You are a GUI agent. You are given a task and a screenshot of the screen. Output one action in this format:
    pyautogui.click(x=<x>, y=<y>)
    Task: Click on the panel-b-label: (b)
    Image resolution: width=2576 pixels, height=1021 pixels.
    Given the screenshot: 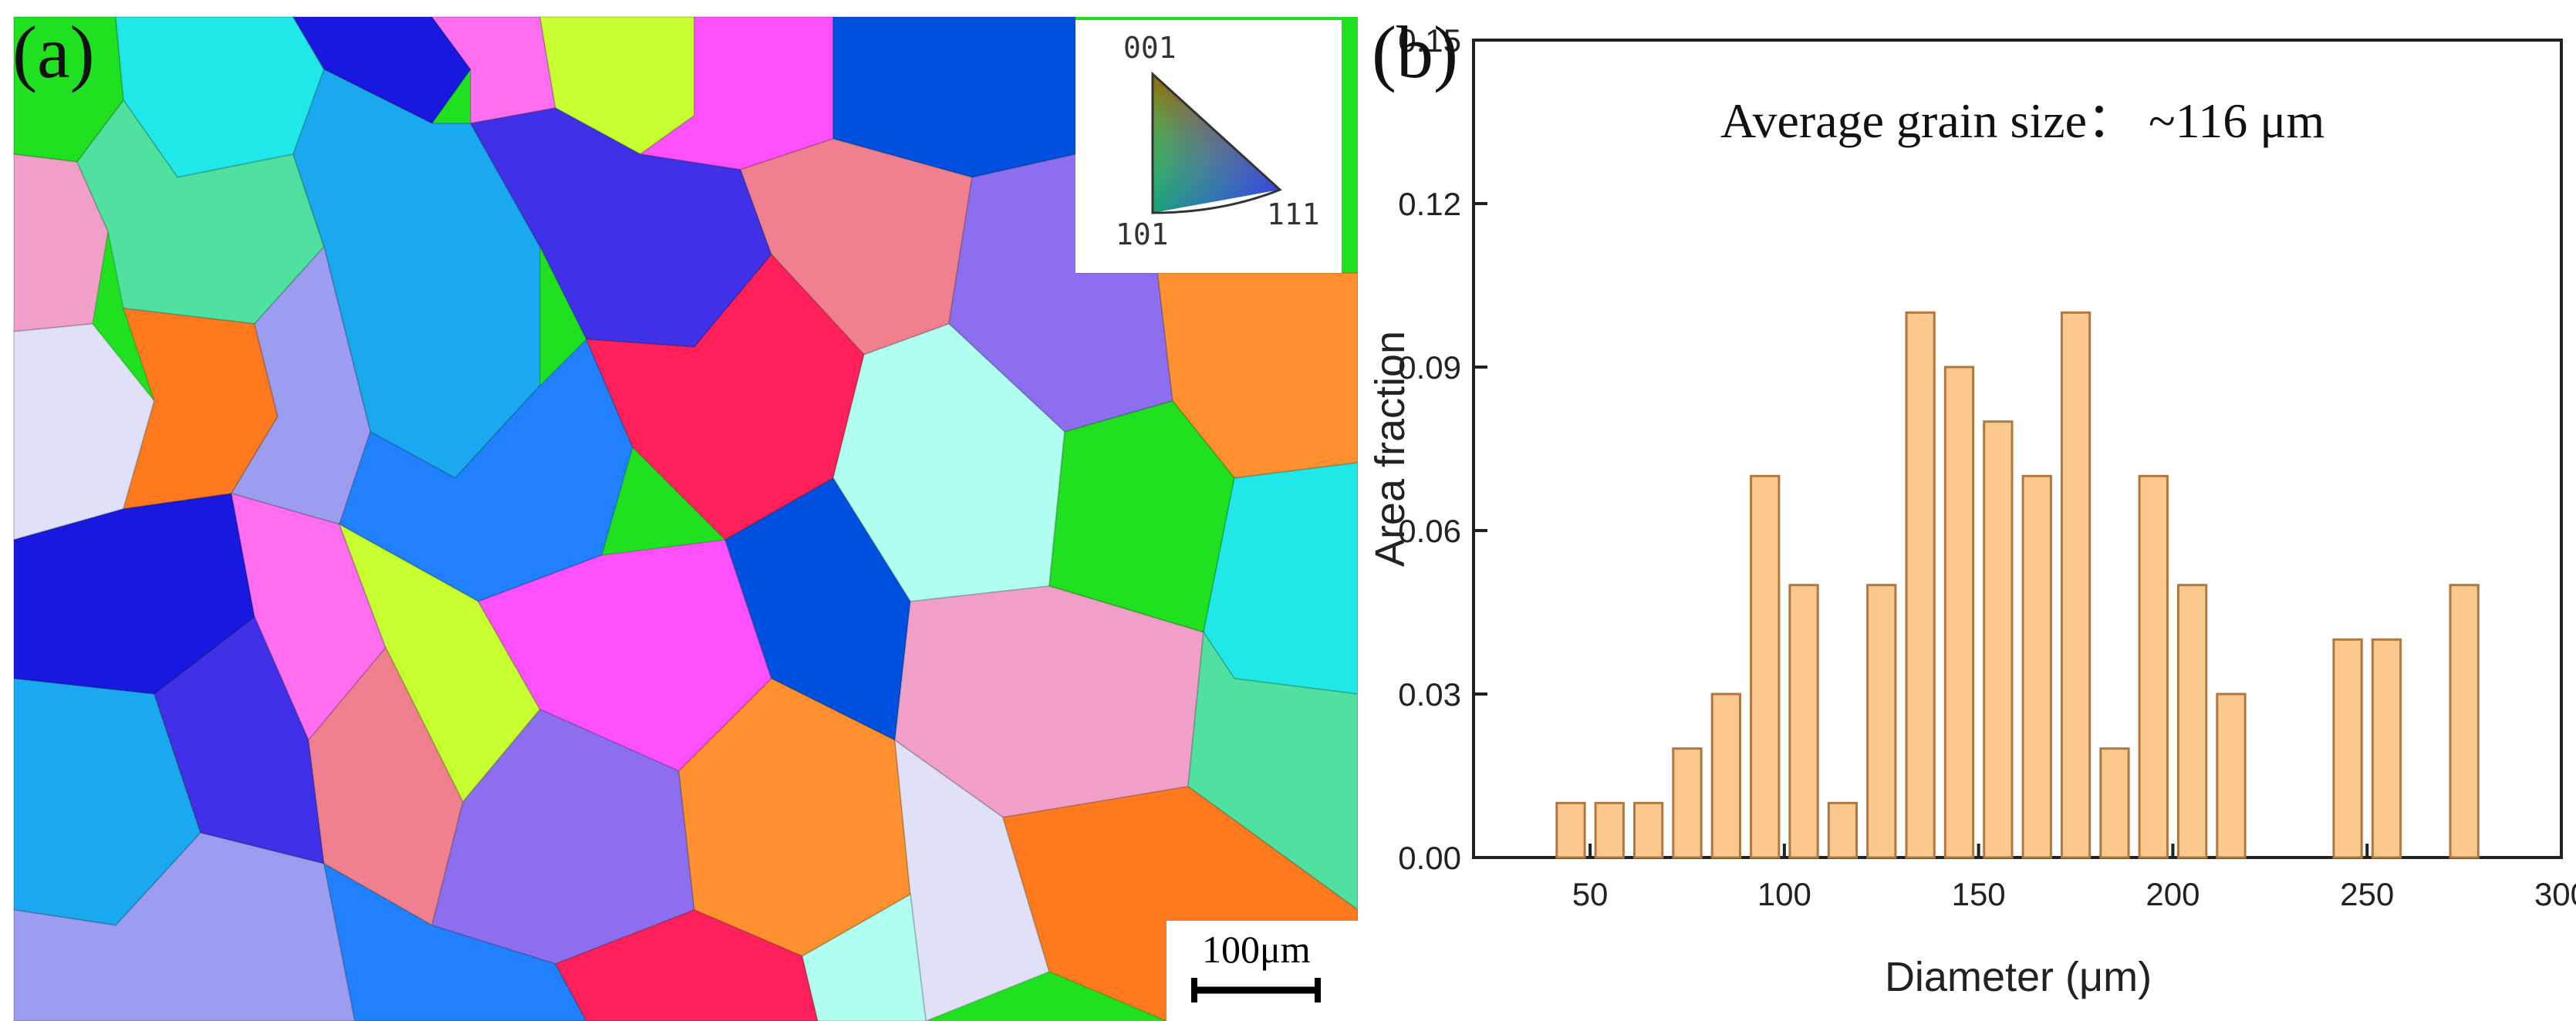 What is the action you would take?
    pyautogui.click(x=1415, y=52)
    